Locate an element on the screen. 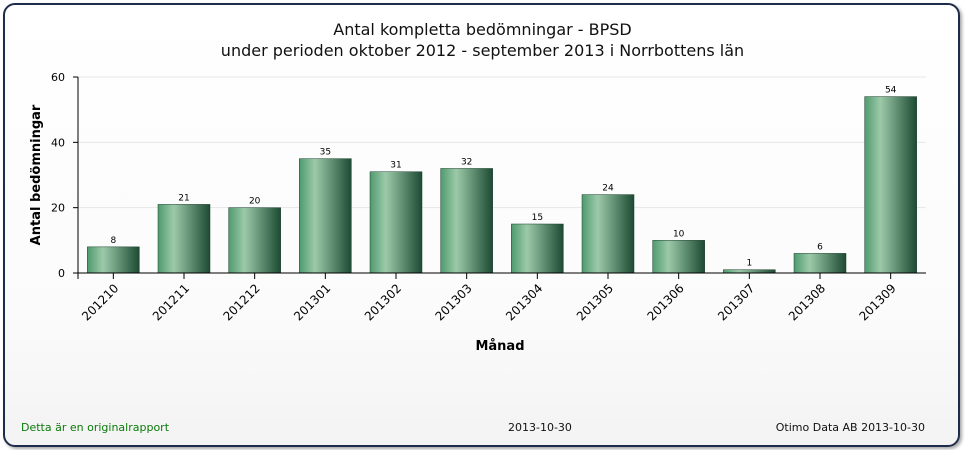 The image size is (965, 450). data-label: 21 is located at coordinates (183, 198).